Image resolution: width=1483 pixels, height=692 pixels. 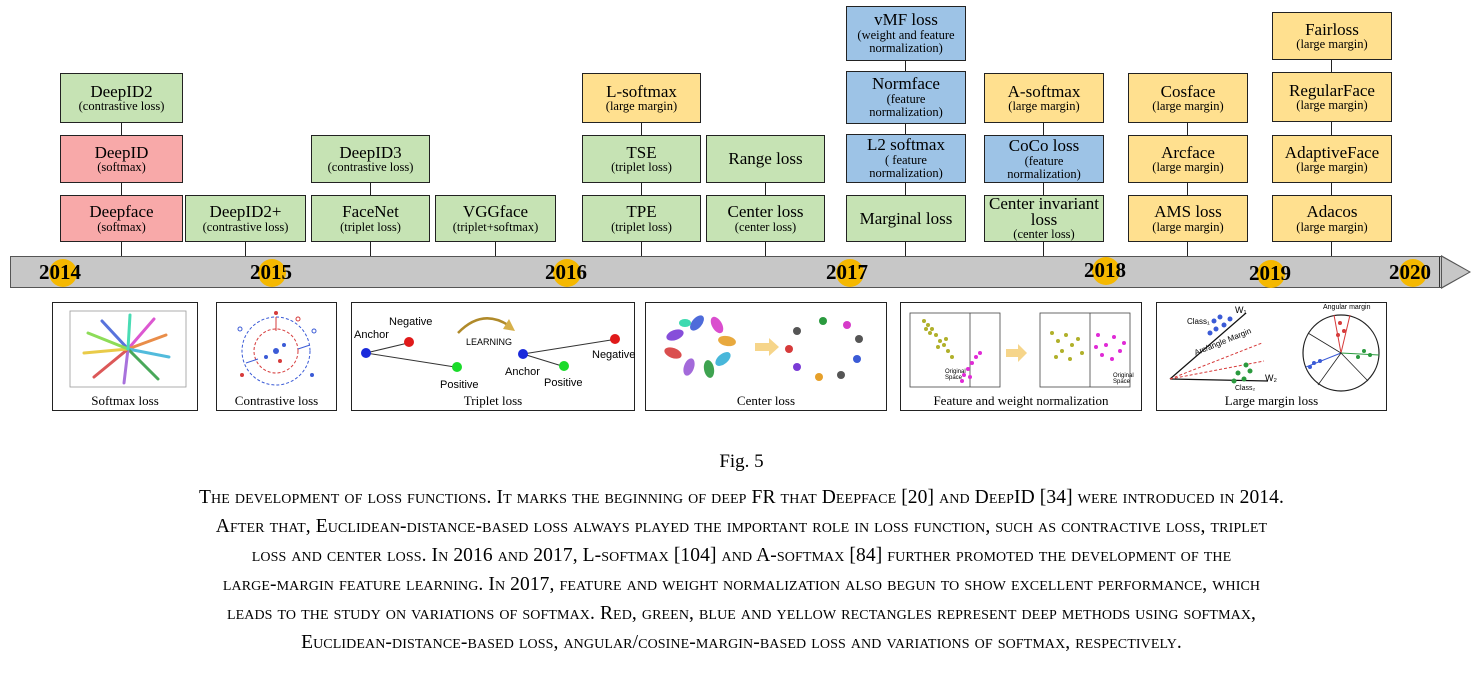 I want to click on box-facenet: FaceNet (triplet loss), so click(x=370, y=218).